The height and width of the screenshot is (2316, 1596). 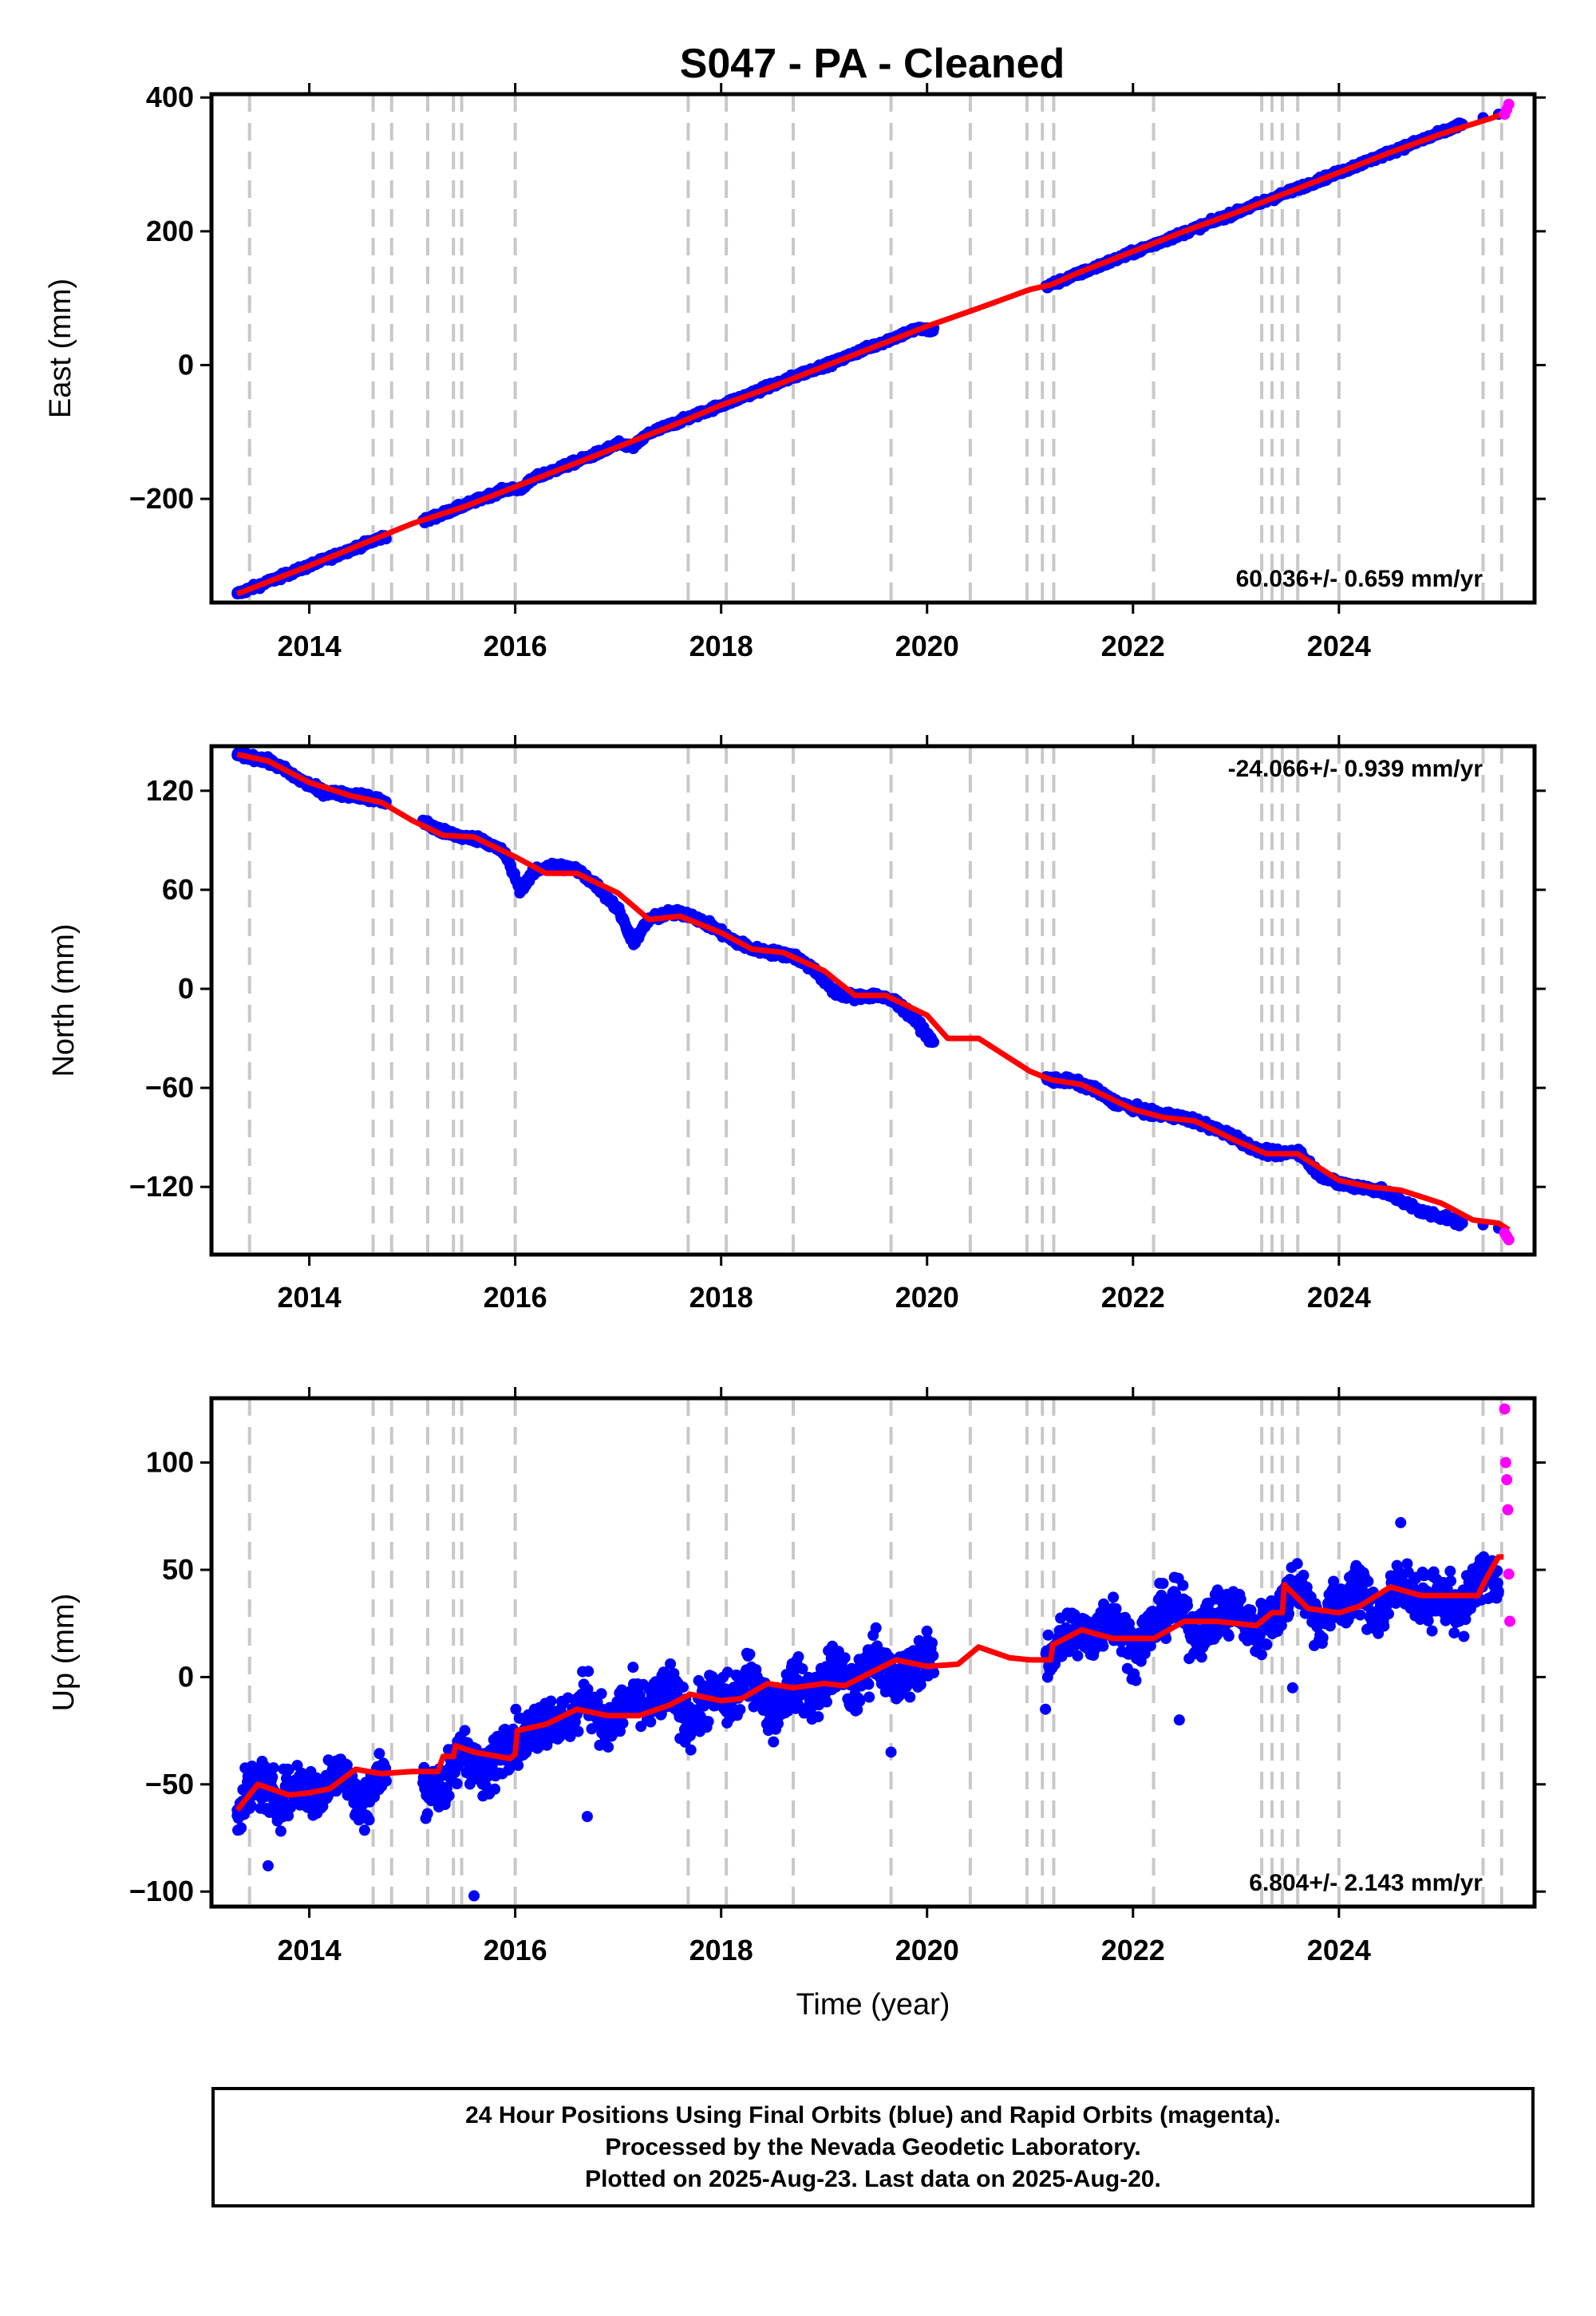 I want to click on y-tick-label: −60, so click(x=169, y=1087).